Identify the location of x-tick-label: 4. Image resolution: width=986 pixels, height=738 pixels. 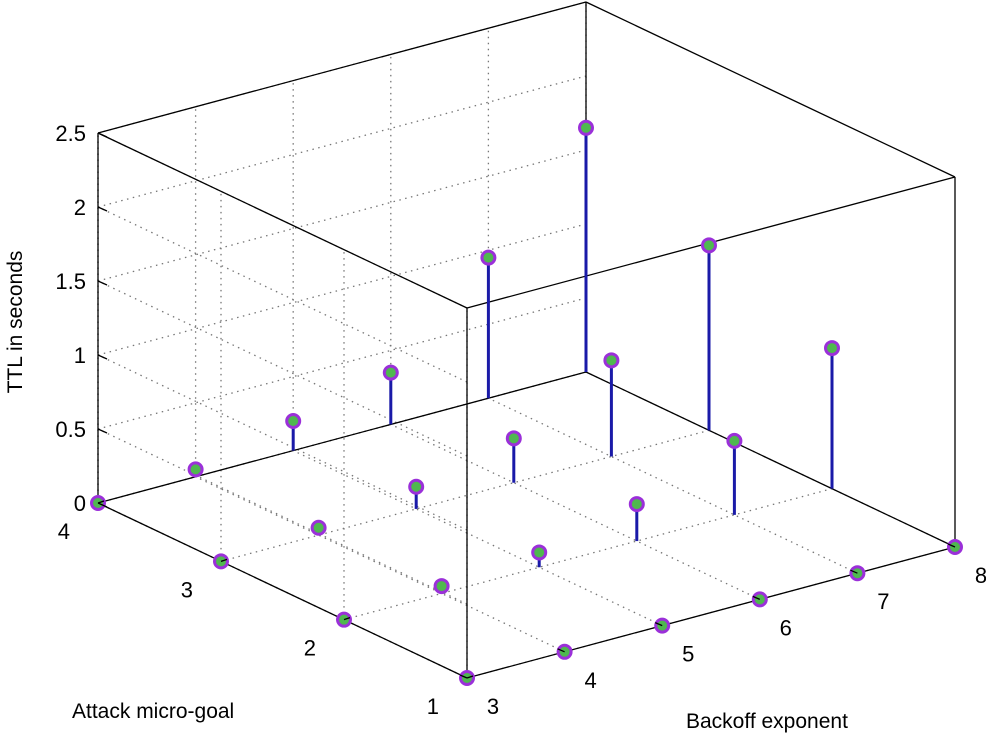
(590, 680).